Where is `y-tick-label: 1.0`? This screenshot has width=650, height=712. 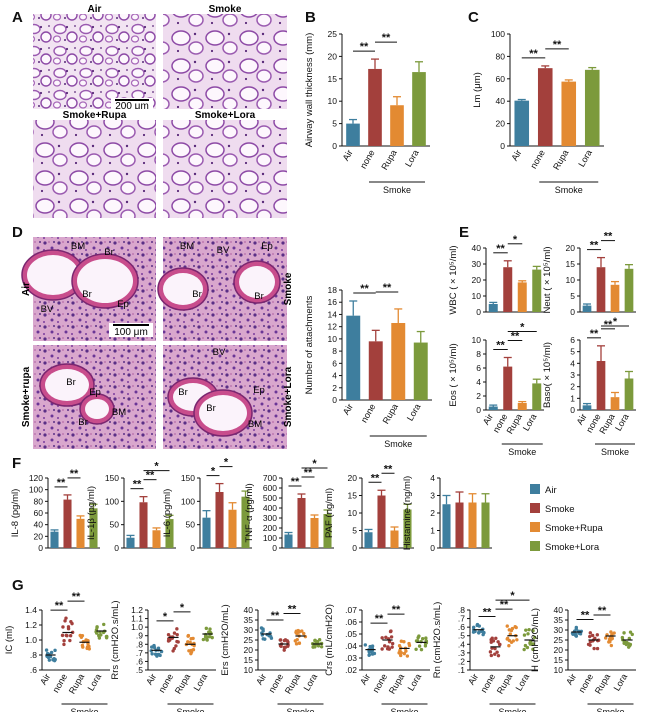
y-tick-label: 1.0 is located at coordinates (31, 640).